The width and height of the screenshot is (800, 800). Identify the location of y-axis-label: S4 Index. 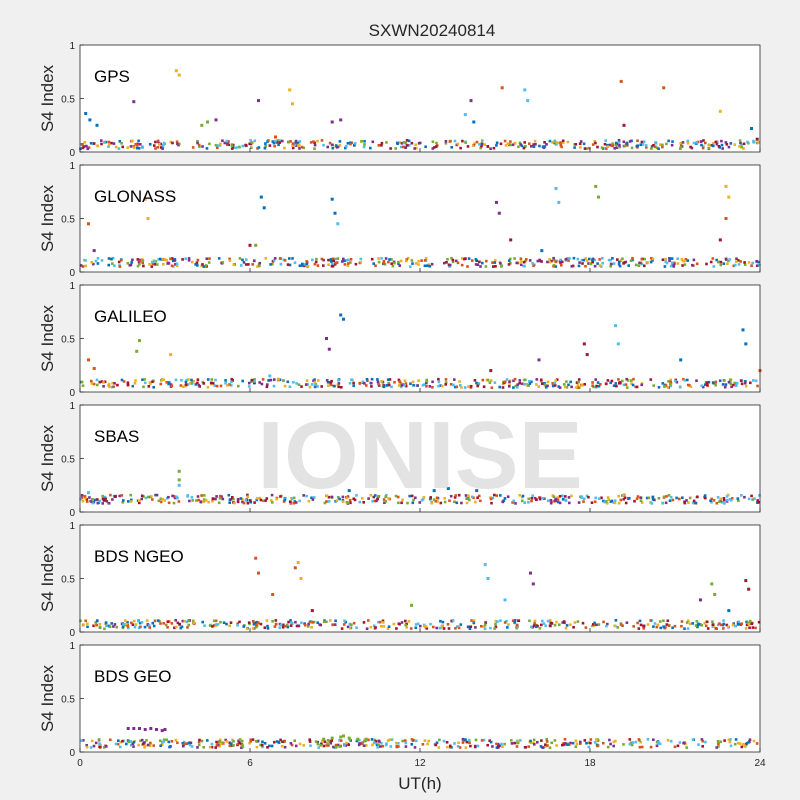
(47, 338).